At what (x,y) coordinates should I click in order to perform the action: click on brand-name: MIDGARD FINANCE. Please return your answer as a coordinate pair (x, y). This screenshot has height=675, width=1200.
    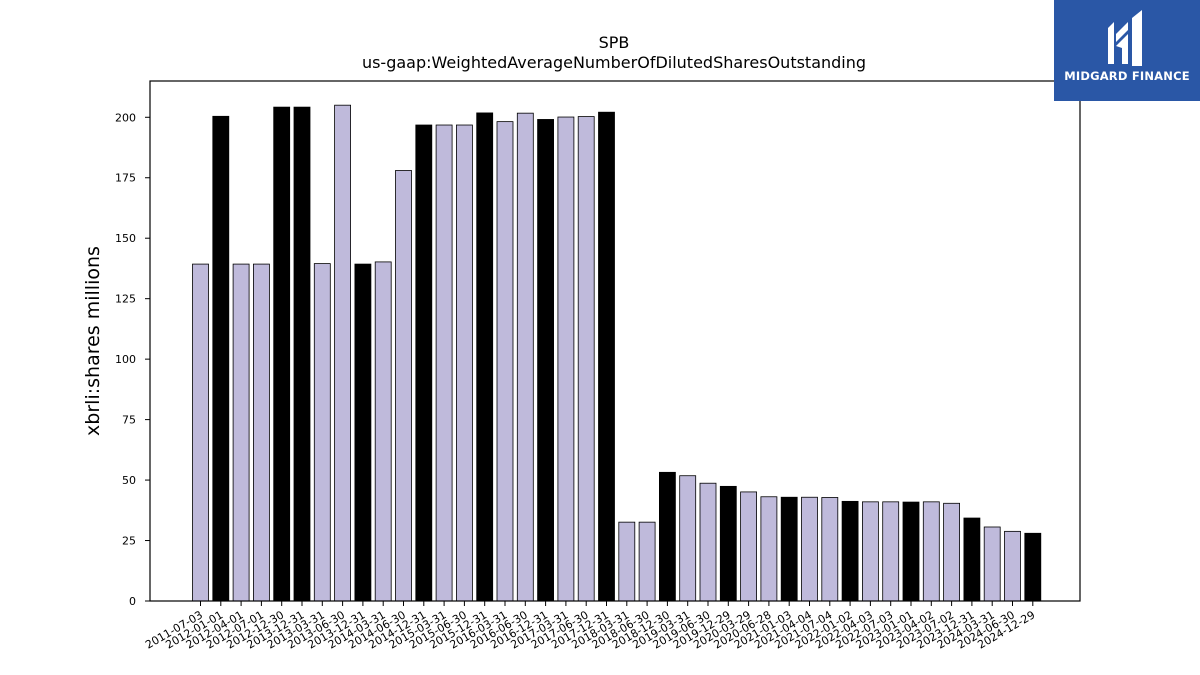
    Looking at the image, I should click on (1127, 76).